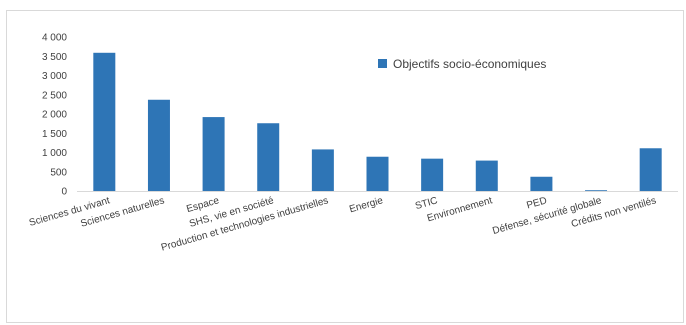 The height and width of the screenshot is (325, 686). Describe the element at coordinates (54, 134) in the screenshot. I see `y-tick-label: 1 500` at that location.